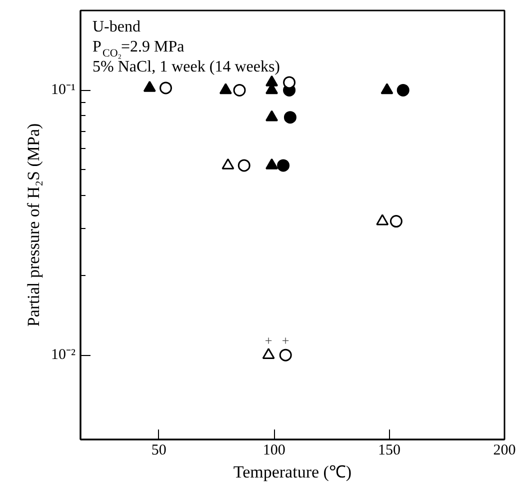 This screenshot has width=529, height=499. Describe the element at coordinates (389, 450) in the screenshot. I see `x-tick-label: 150` at that location.